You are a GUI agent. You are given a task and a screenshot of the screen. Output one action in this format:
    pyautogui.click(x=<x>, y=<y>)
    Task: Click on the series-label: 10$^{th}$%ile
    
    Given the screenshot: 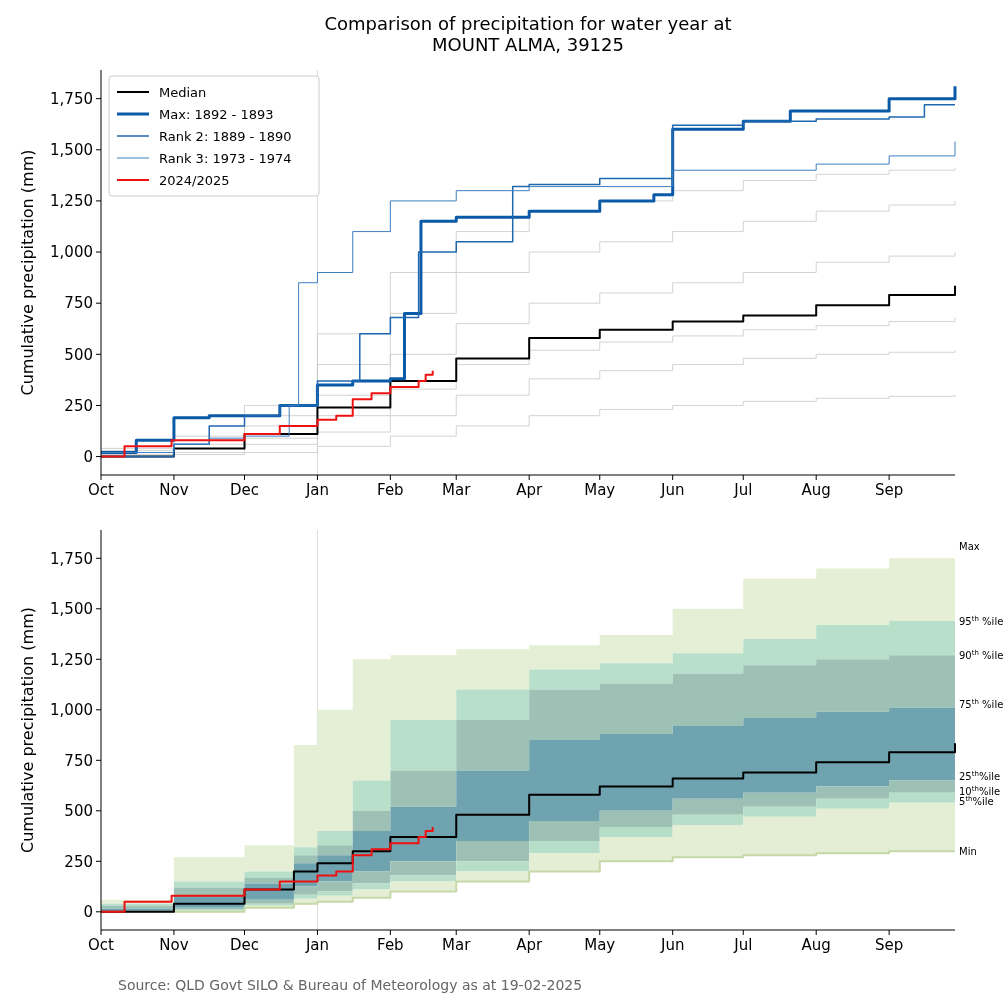 What is the action you would take?
    pyautogui.click(x=980, y=790)
    